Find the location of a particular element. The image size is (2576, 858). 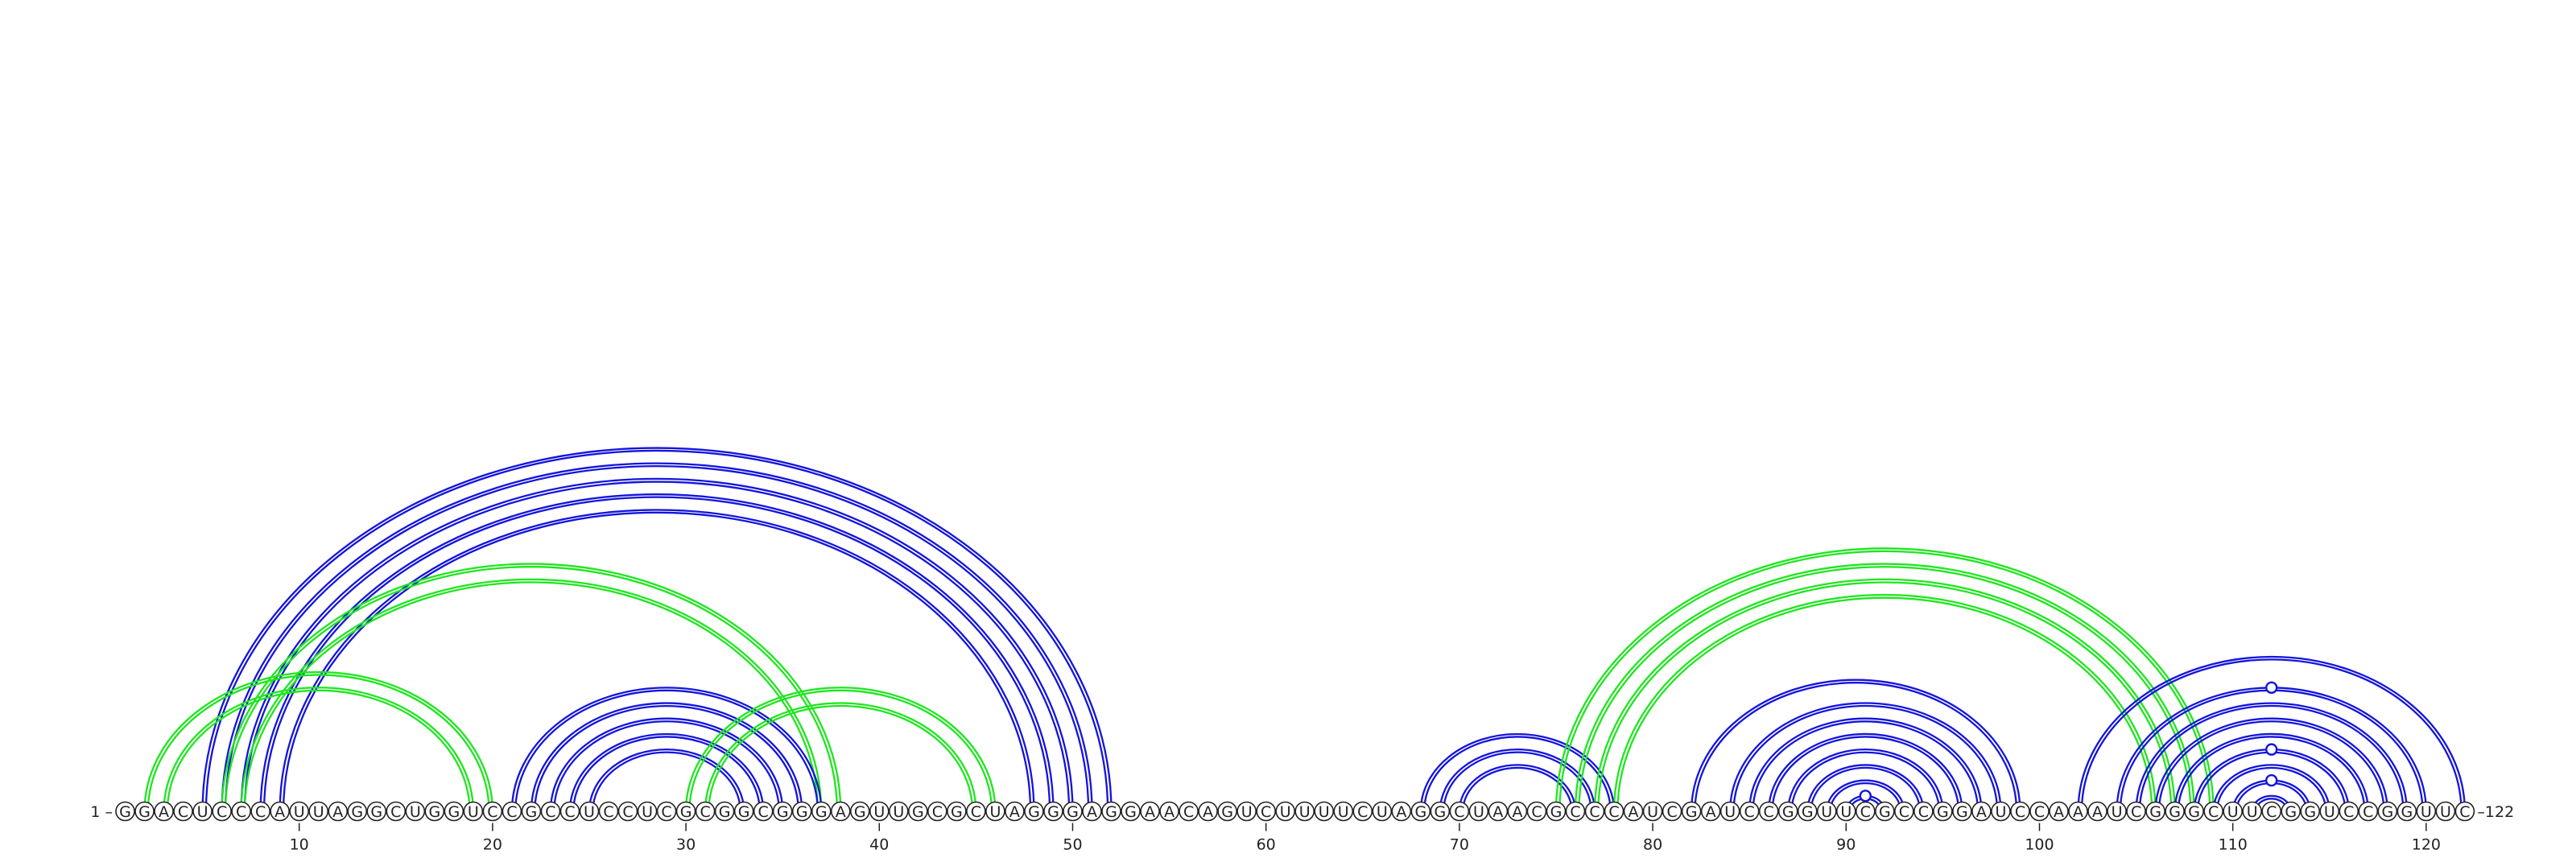

base-pair-arc-21-37-outer is located at coordinates (666, 750).